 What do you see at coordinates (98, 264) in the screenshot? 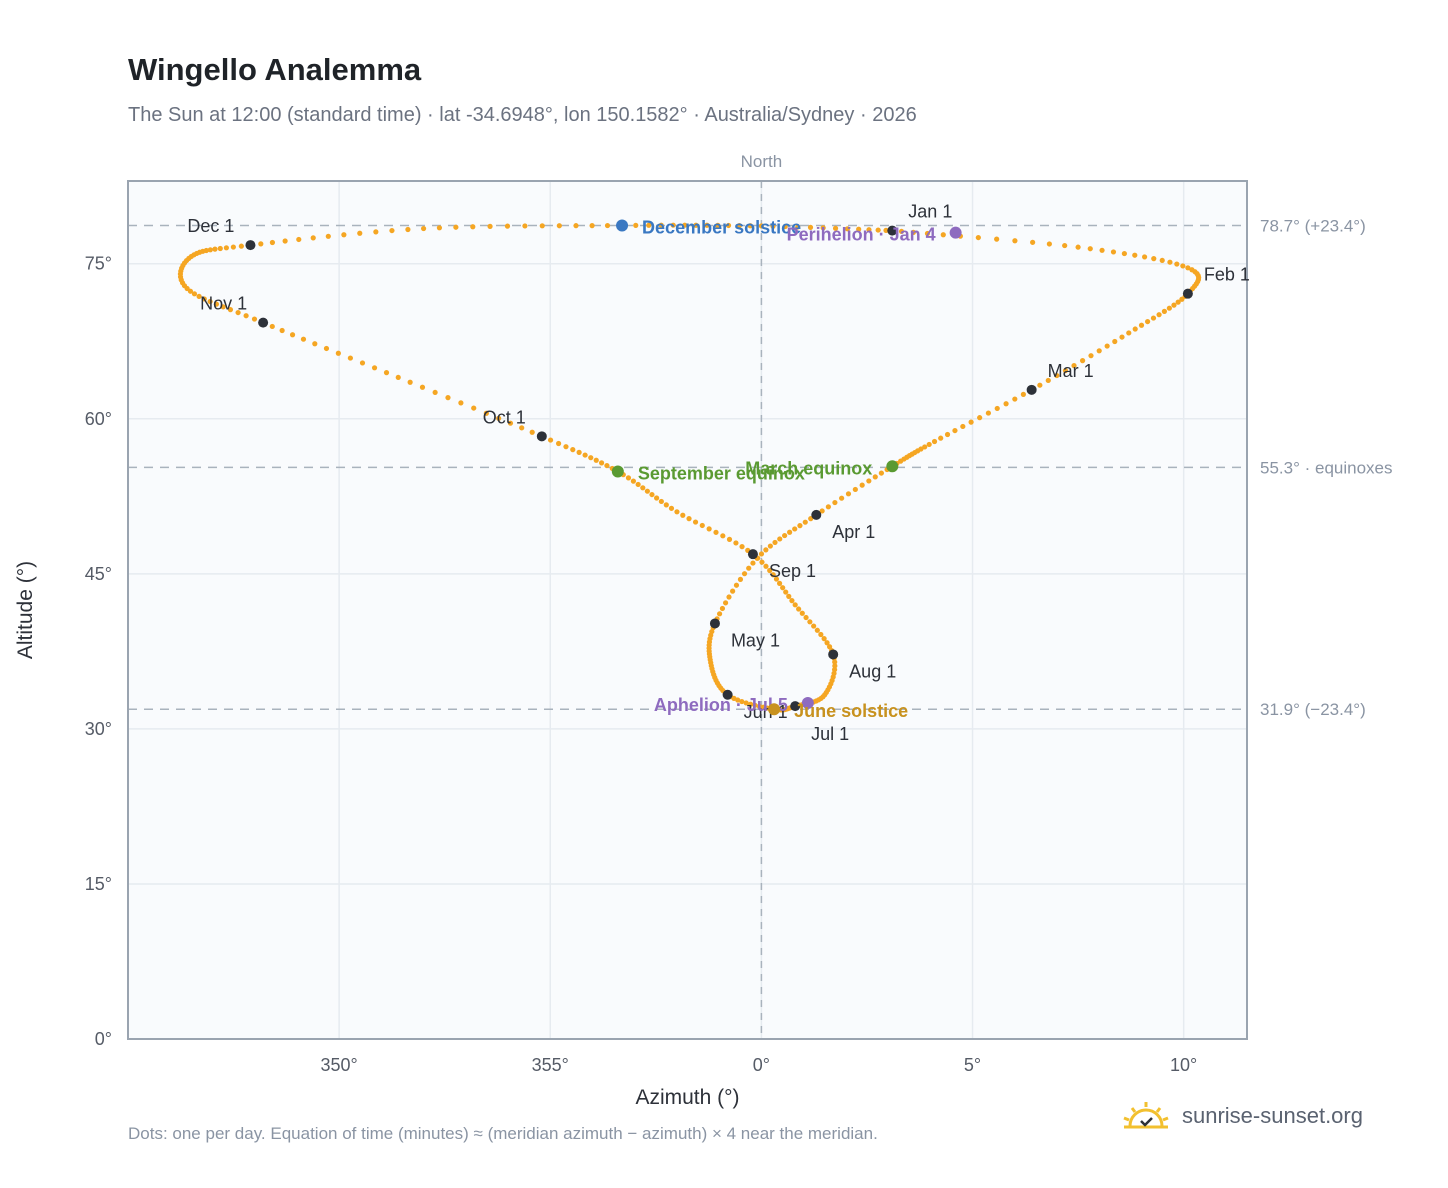
I see `y-tick-label: 75°` at bounding box center [98, 264].